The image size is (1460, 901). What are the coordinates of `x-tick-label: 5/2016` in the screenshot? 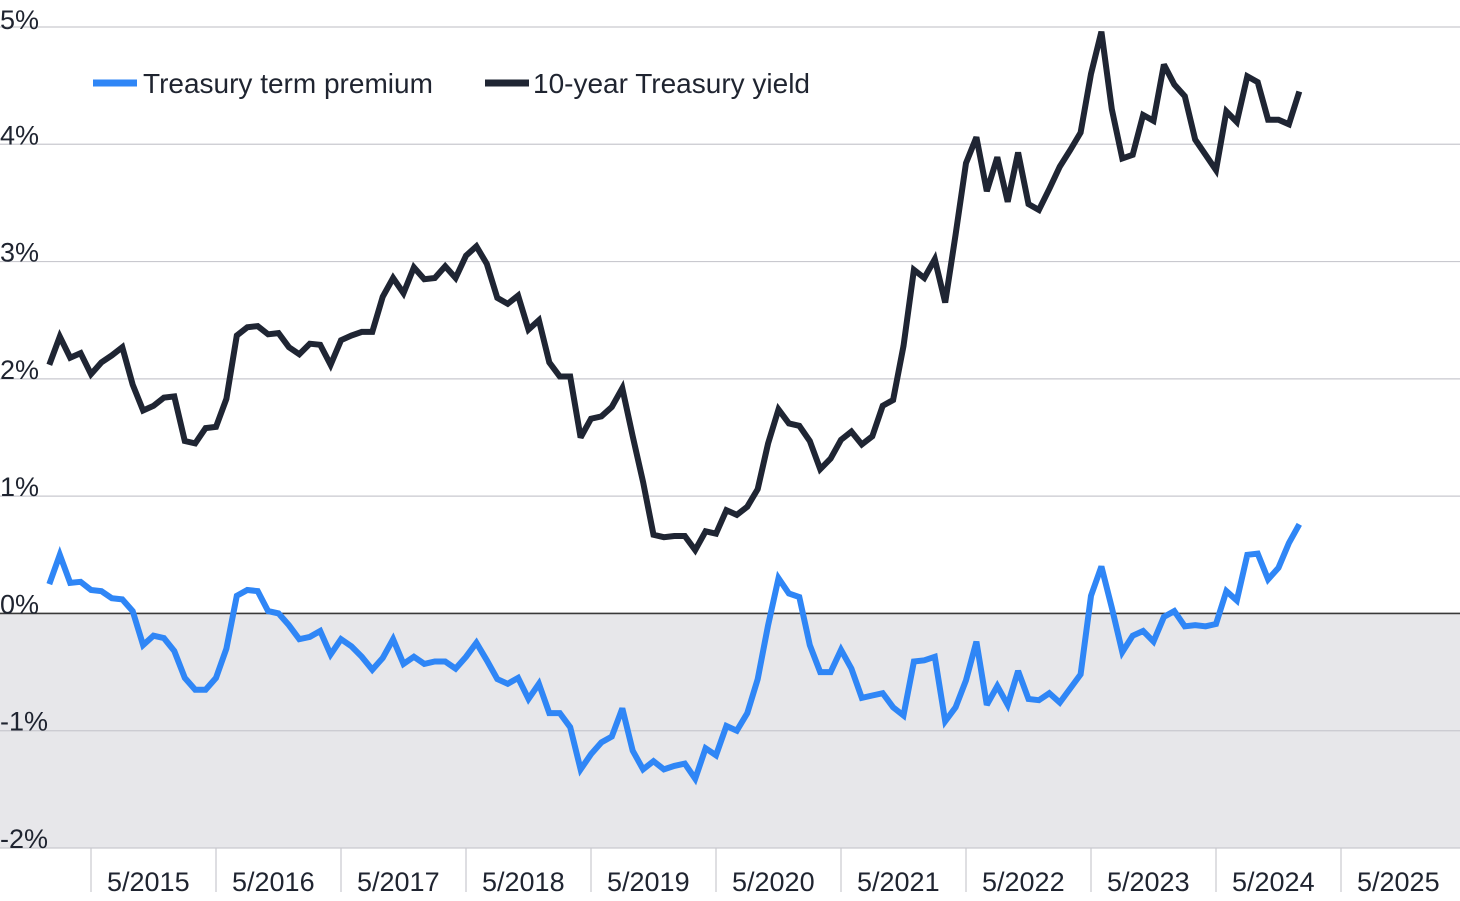 It's located at (273, 882).